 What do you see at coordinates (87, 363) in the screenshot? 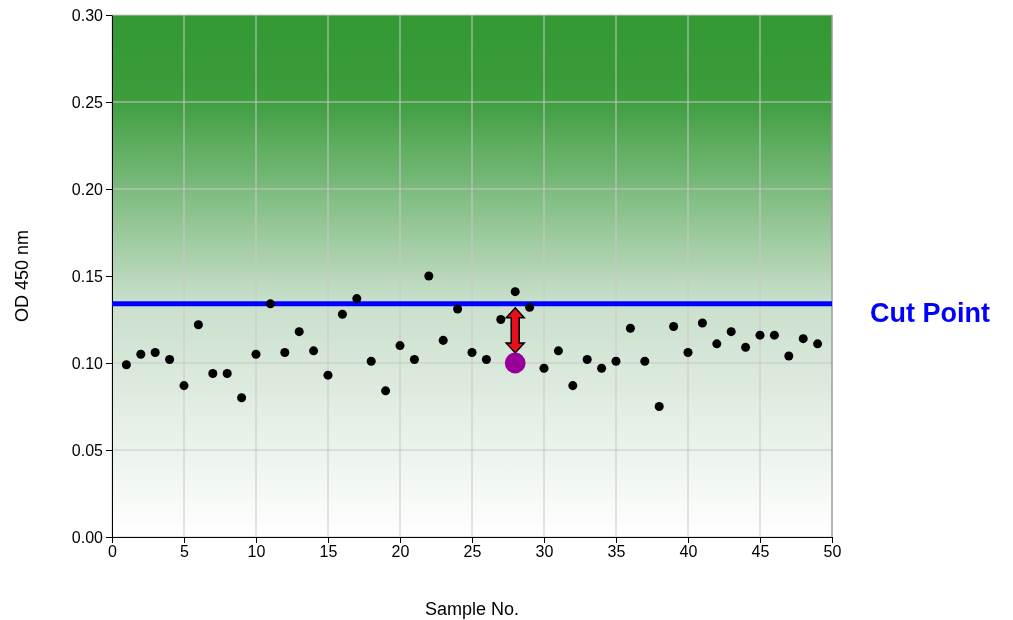
I see `y-tick-label: 0.10` at bounding box center [87, 363].